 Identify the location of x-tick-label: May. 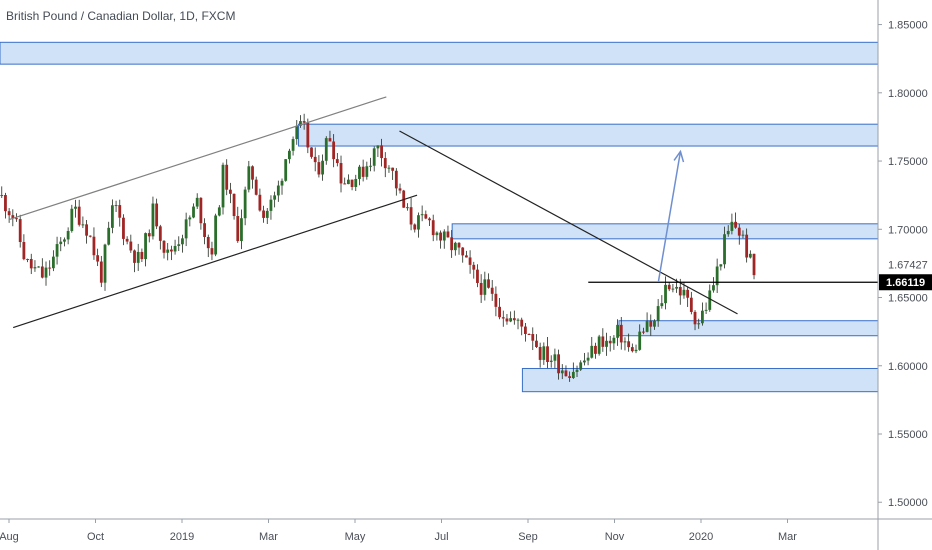
(355, 537).